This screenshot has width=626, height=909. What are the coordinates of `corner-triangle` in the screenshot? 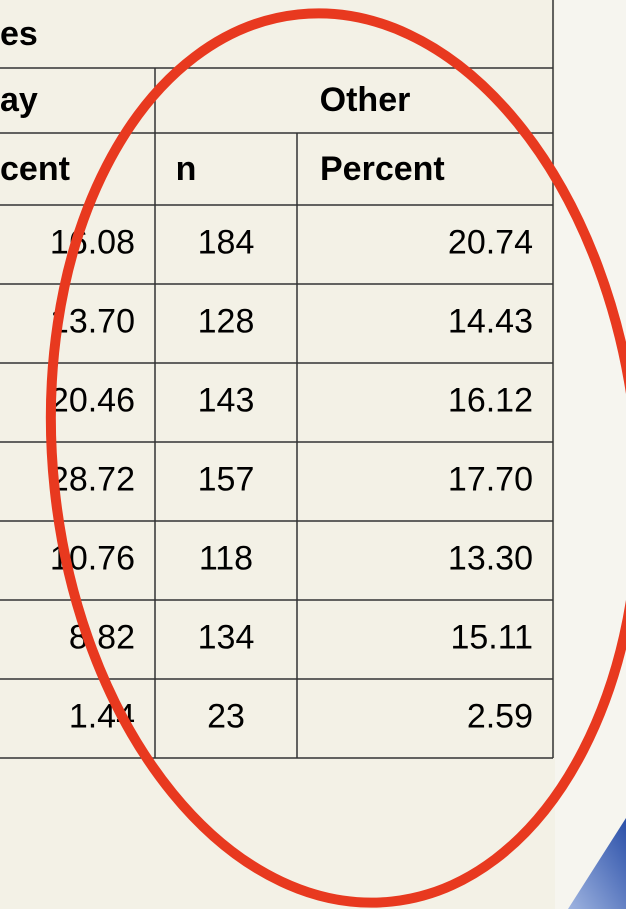 It's located at (597, 863).